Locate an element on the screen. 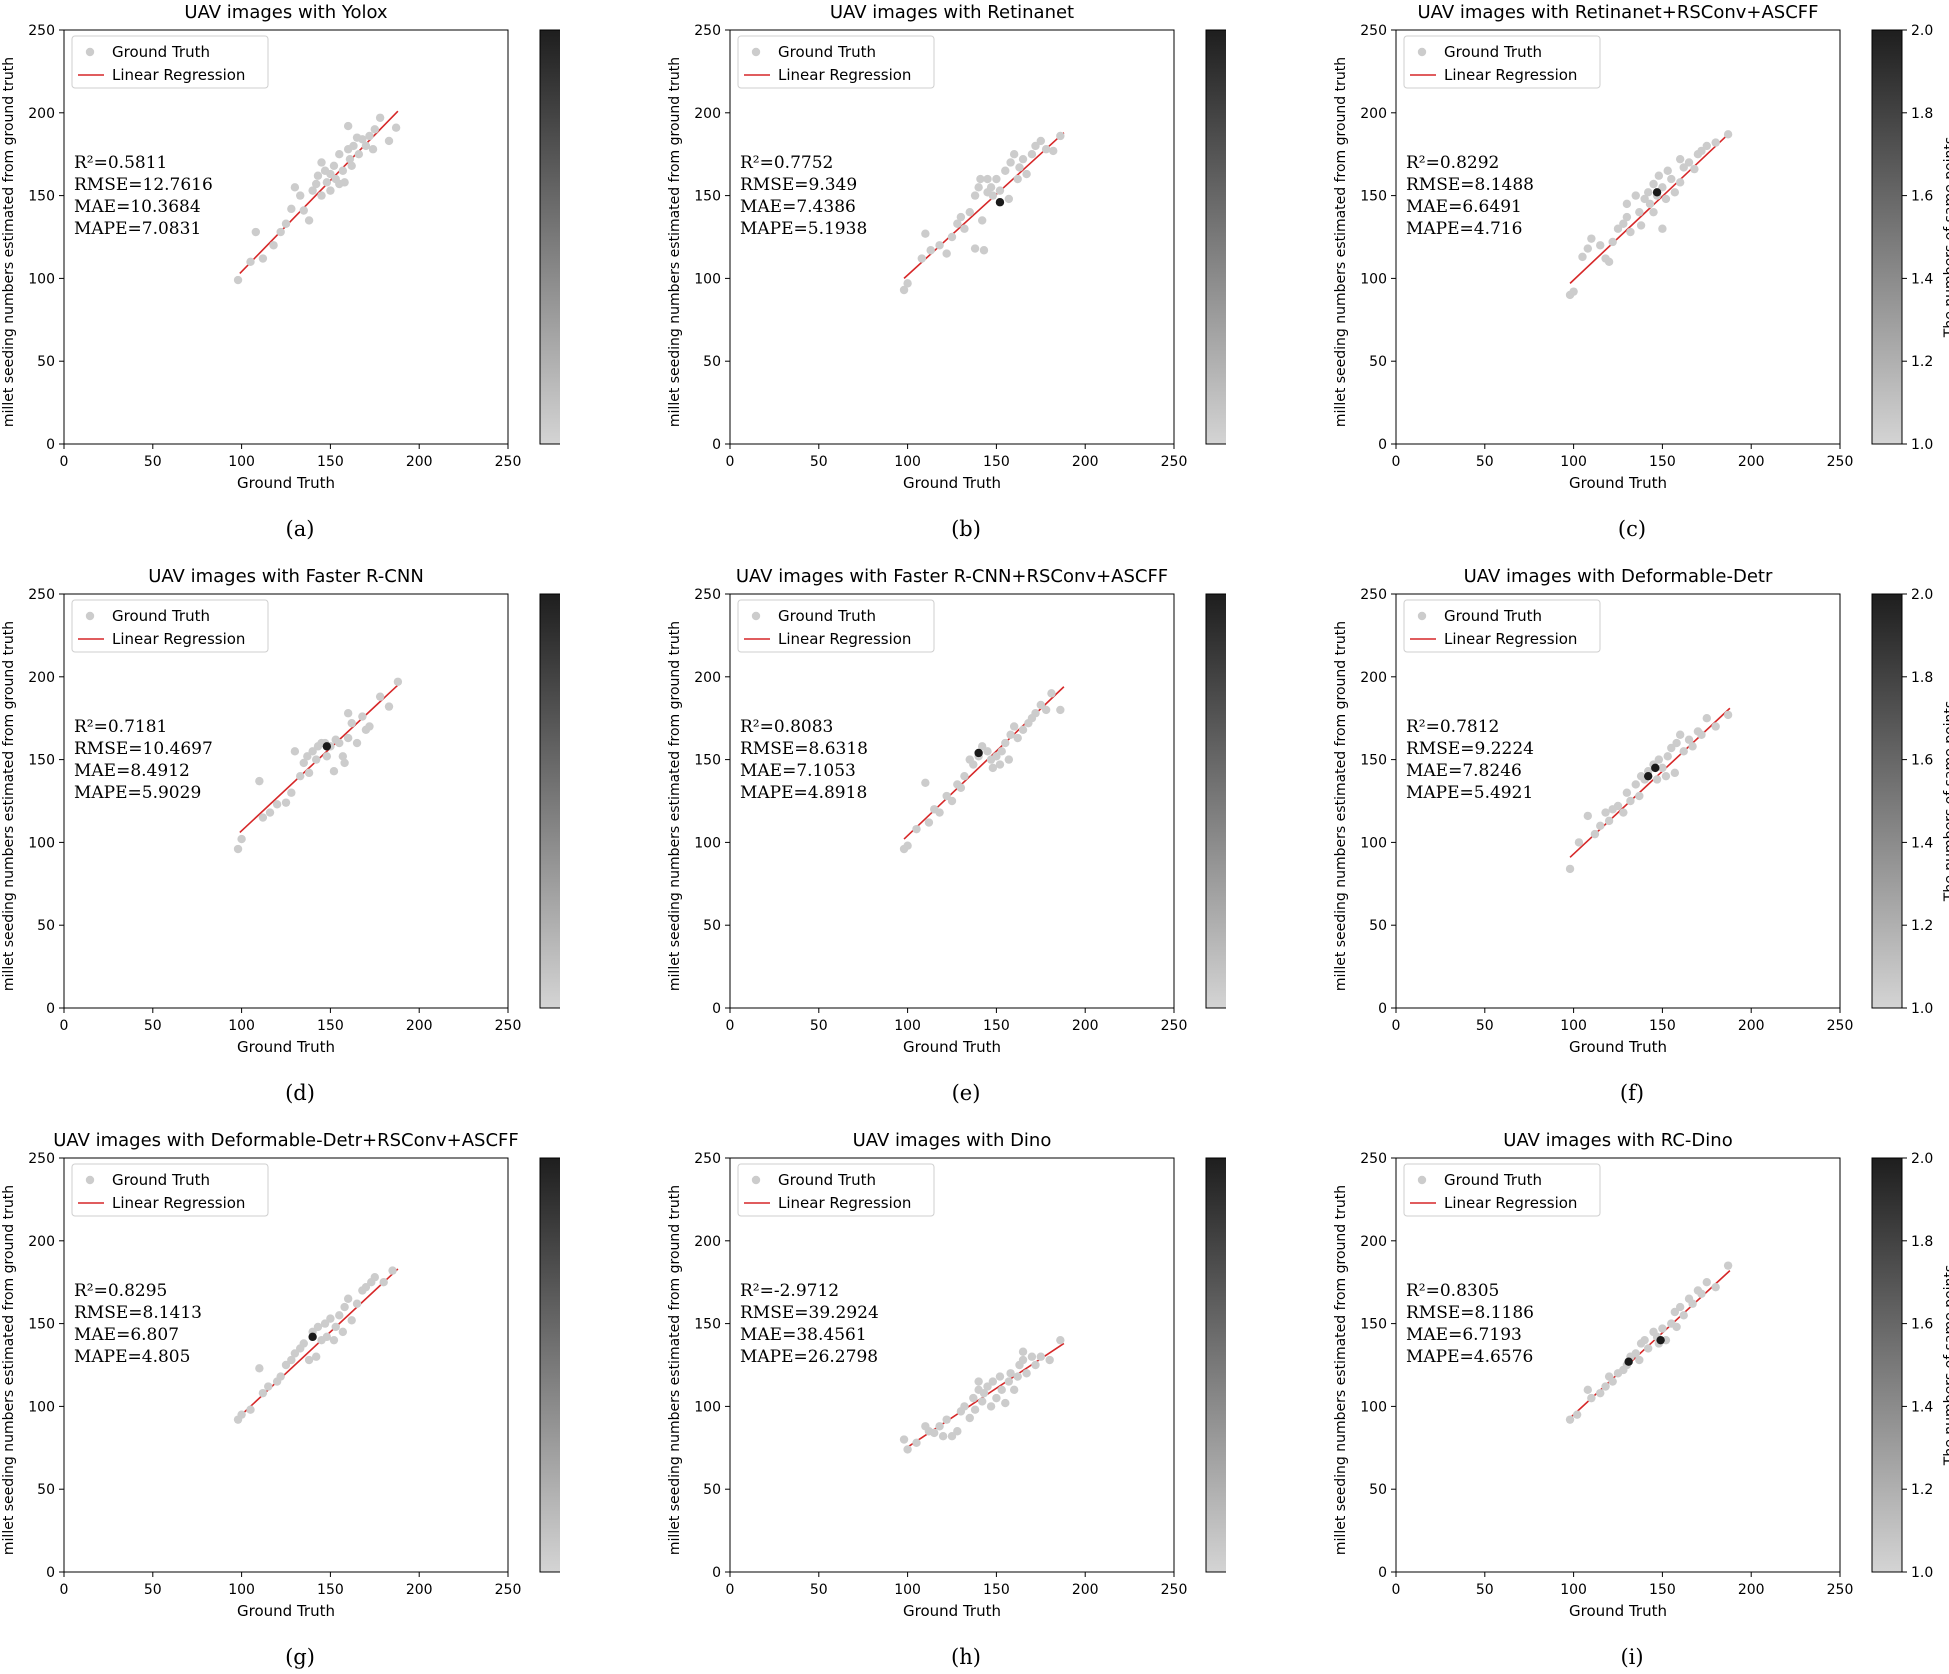  regression-line is located at coordinates (984, 763).